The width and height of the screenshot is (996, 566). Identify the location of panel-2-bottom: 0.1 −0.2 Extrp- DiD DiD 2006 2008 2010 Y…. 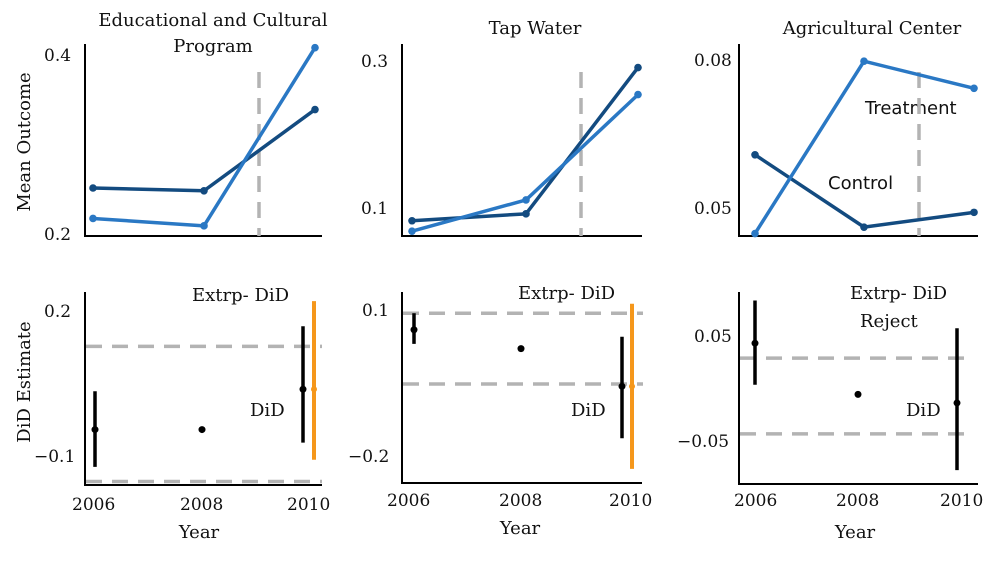
(500, 411).